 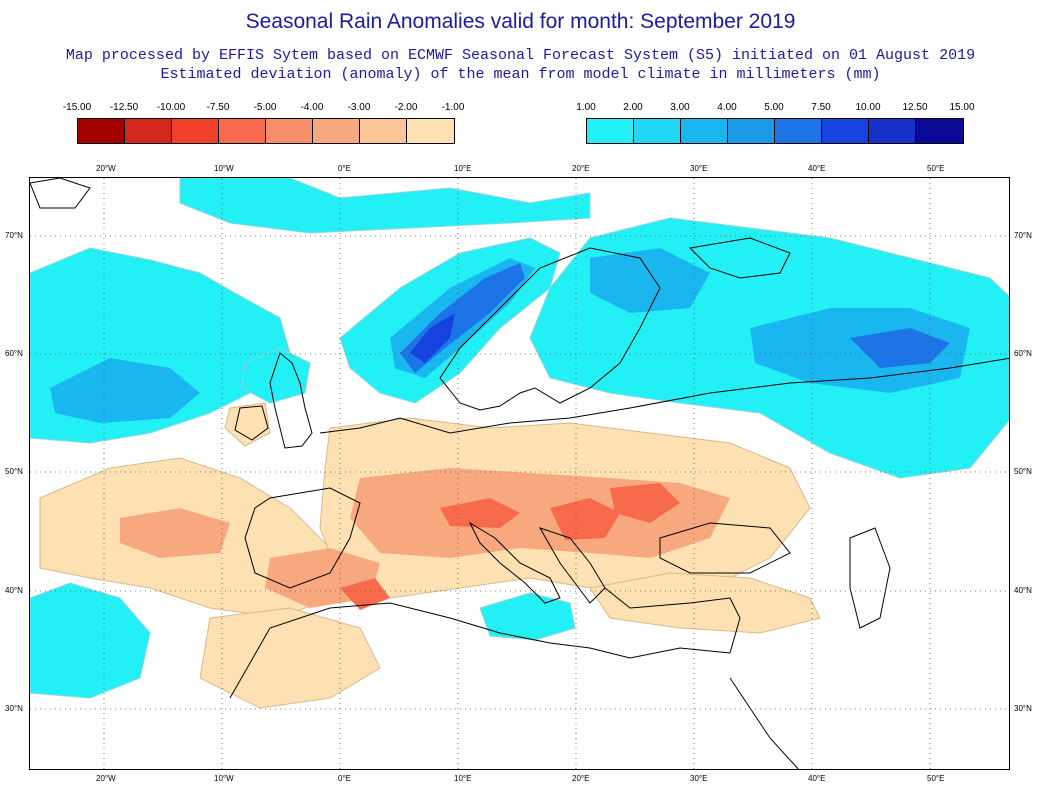 What do you see at coordinates (514, 562) in the screenshot?
I see `coastline-italy` at bounding box center [514, 562].